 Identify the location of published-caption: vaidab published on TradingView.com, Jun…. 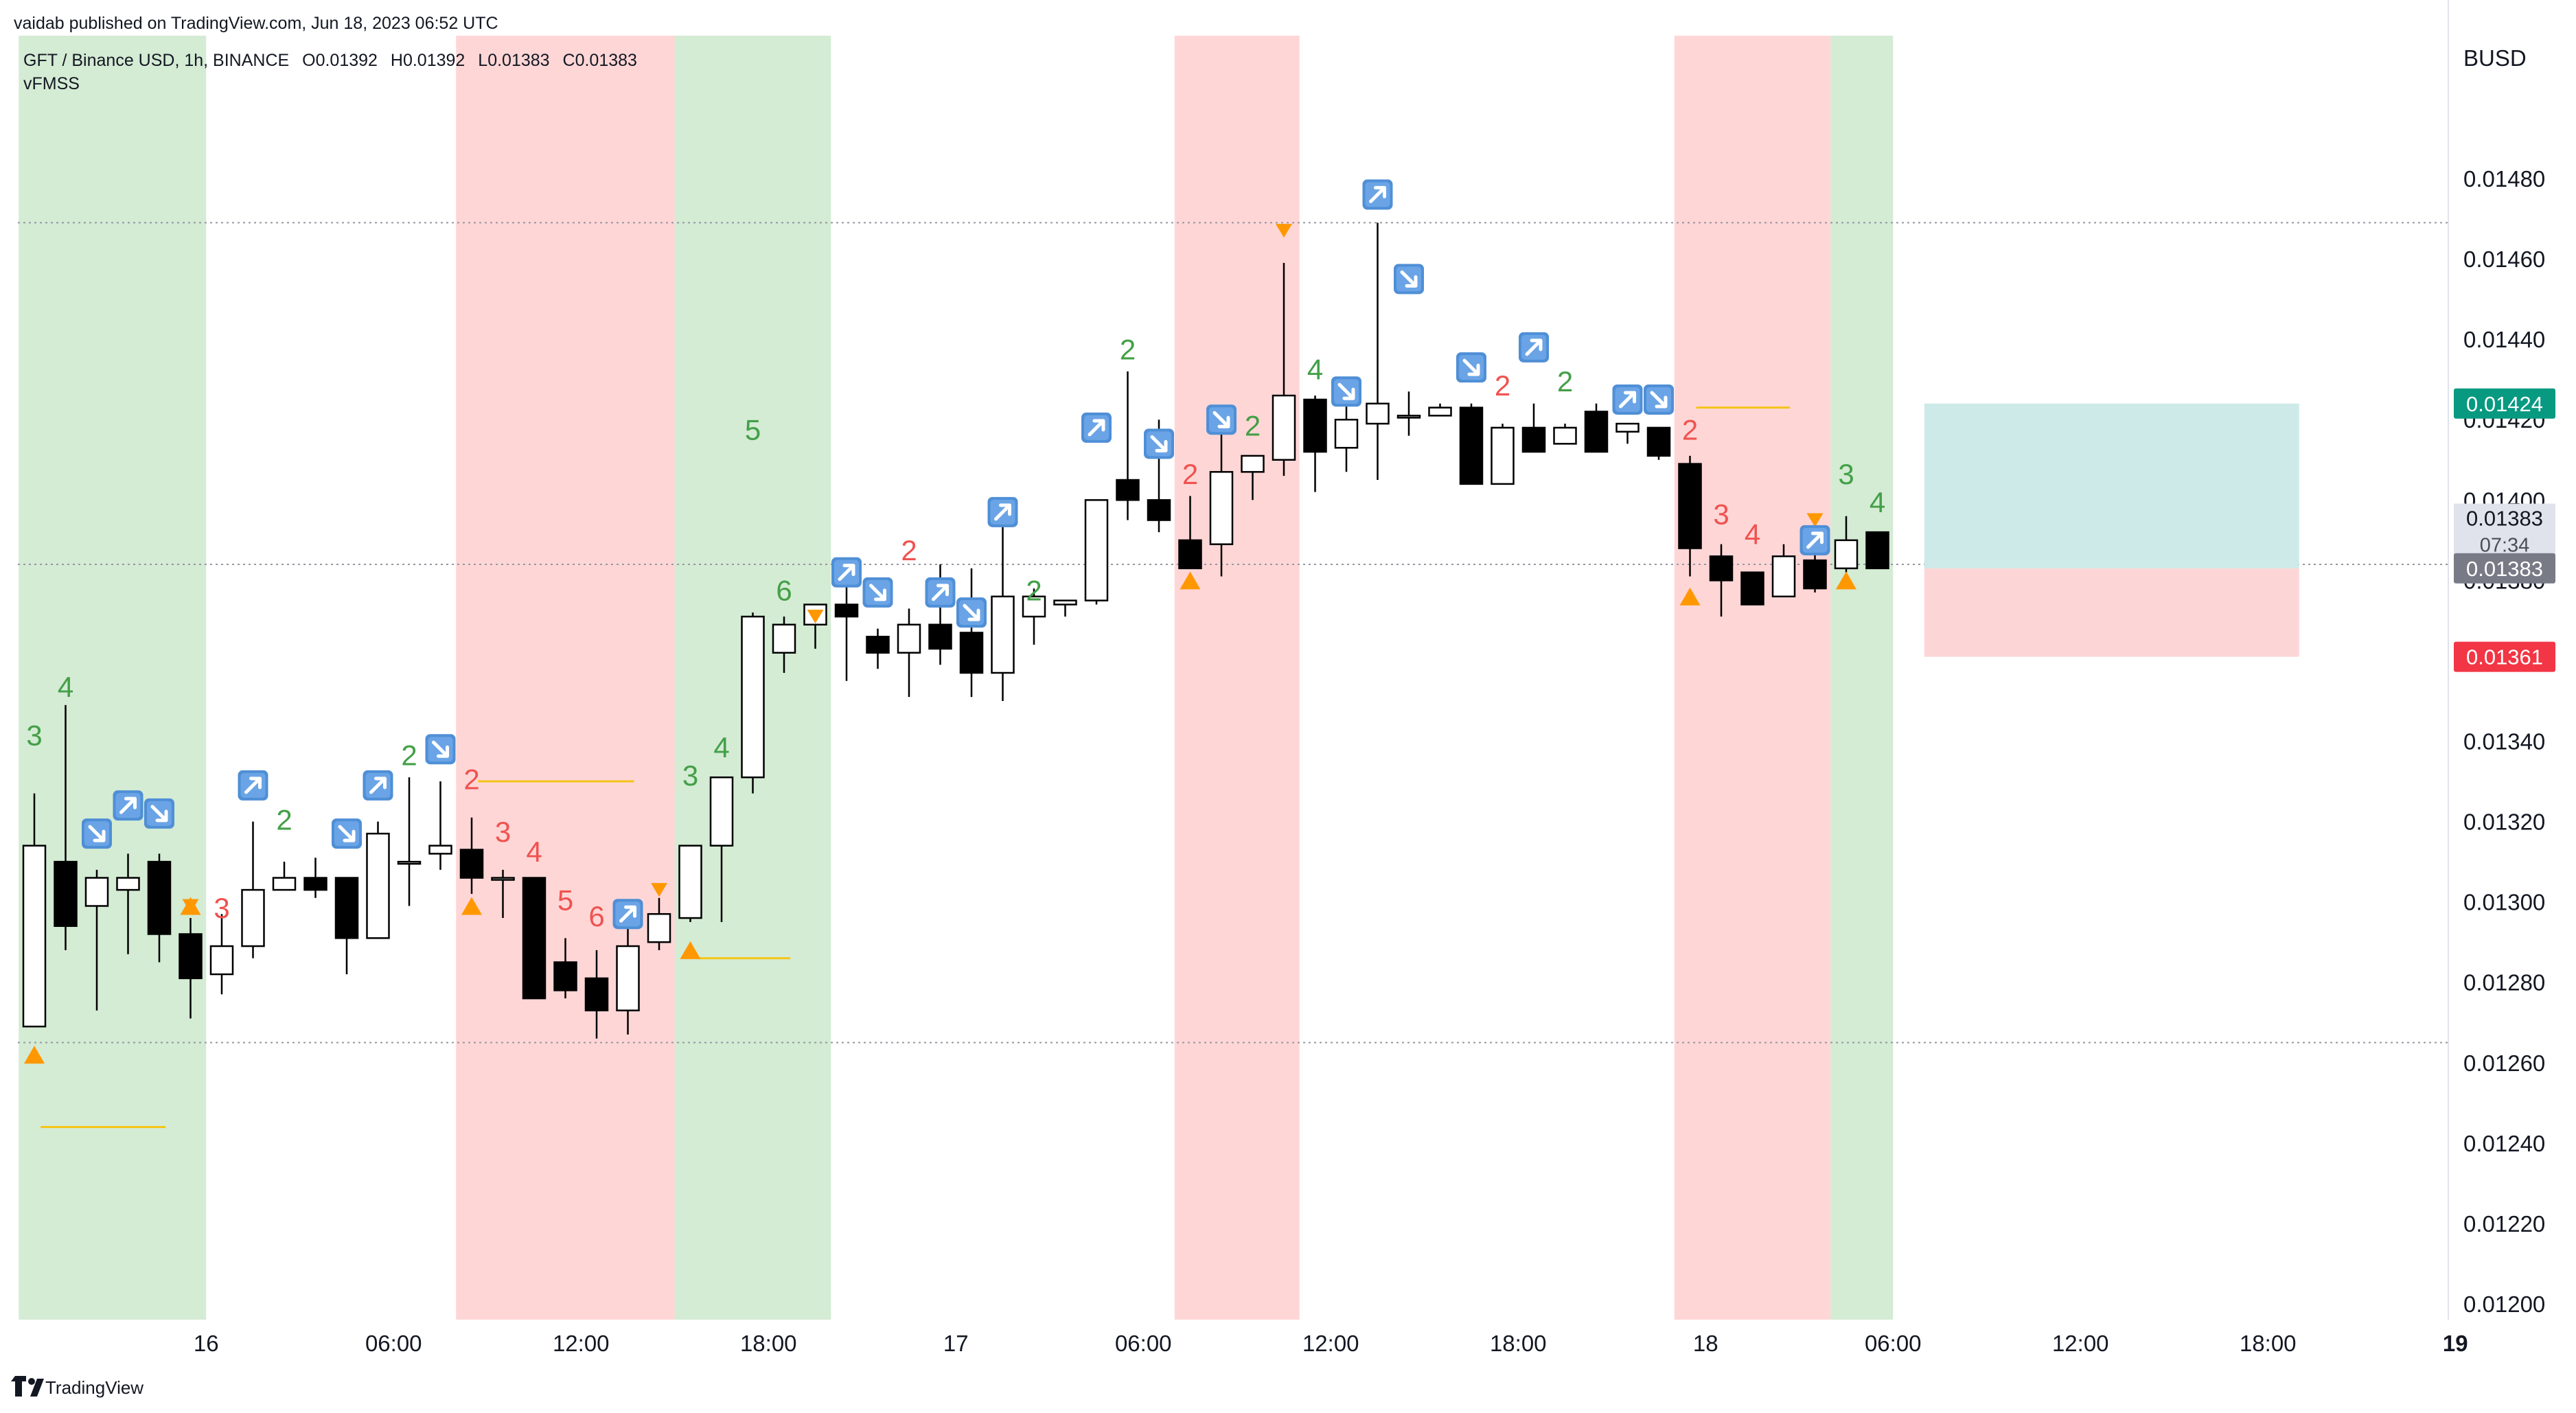
(256, 23).